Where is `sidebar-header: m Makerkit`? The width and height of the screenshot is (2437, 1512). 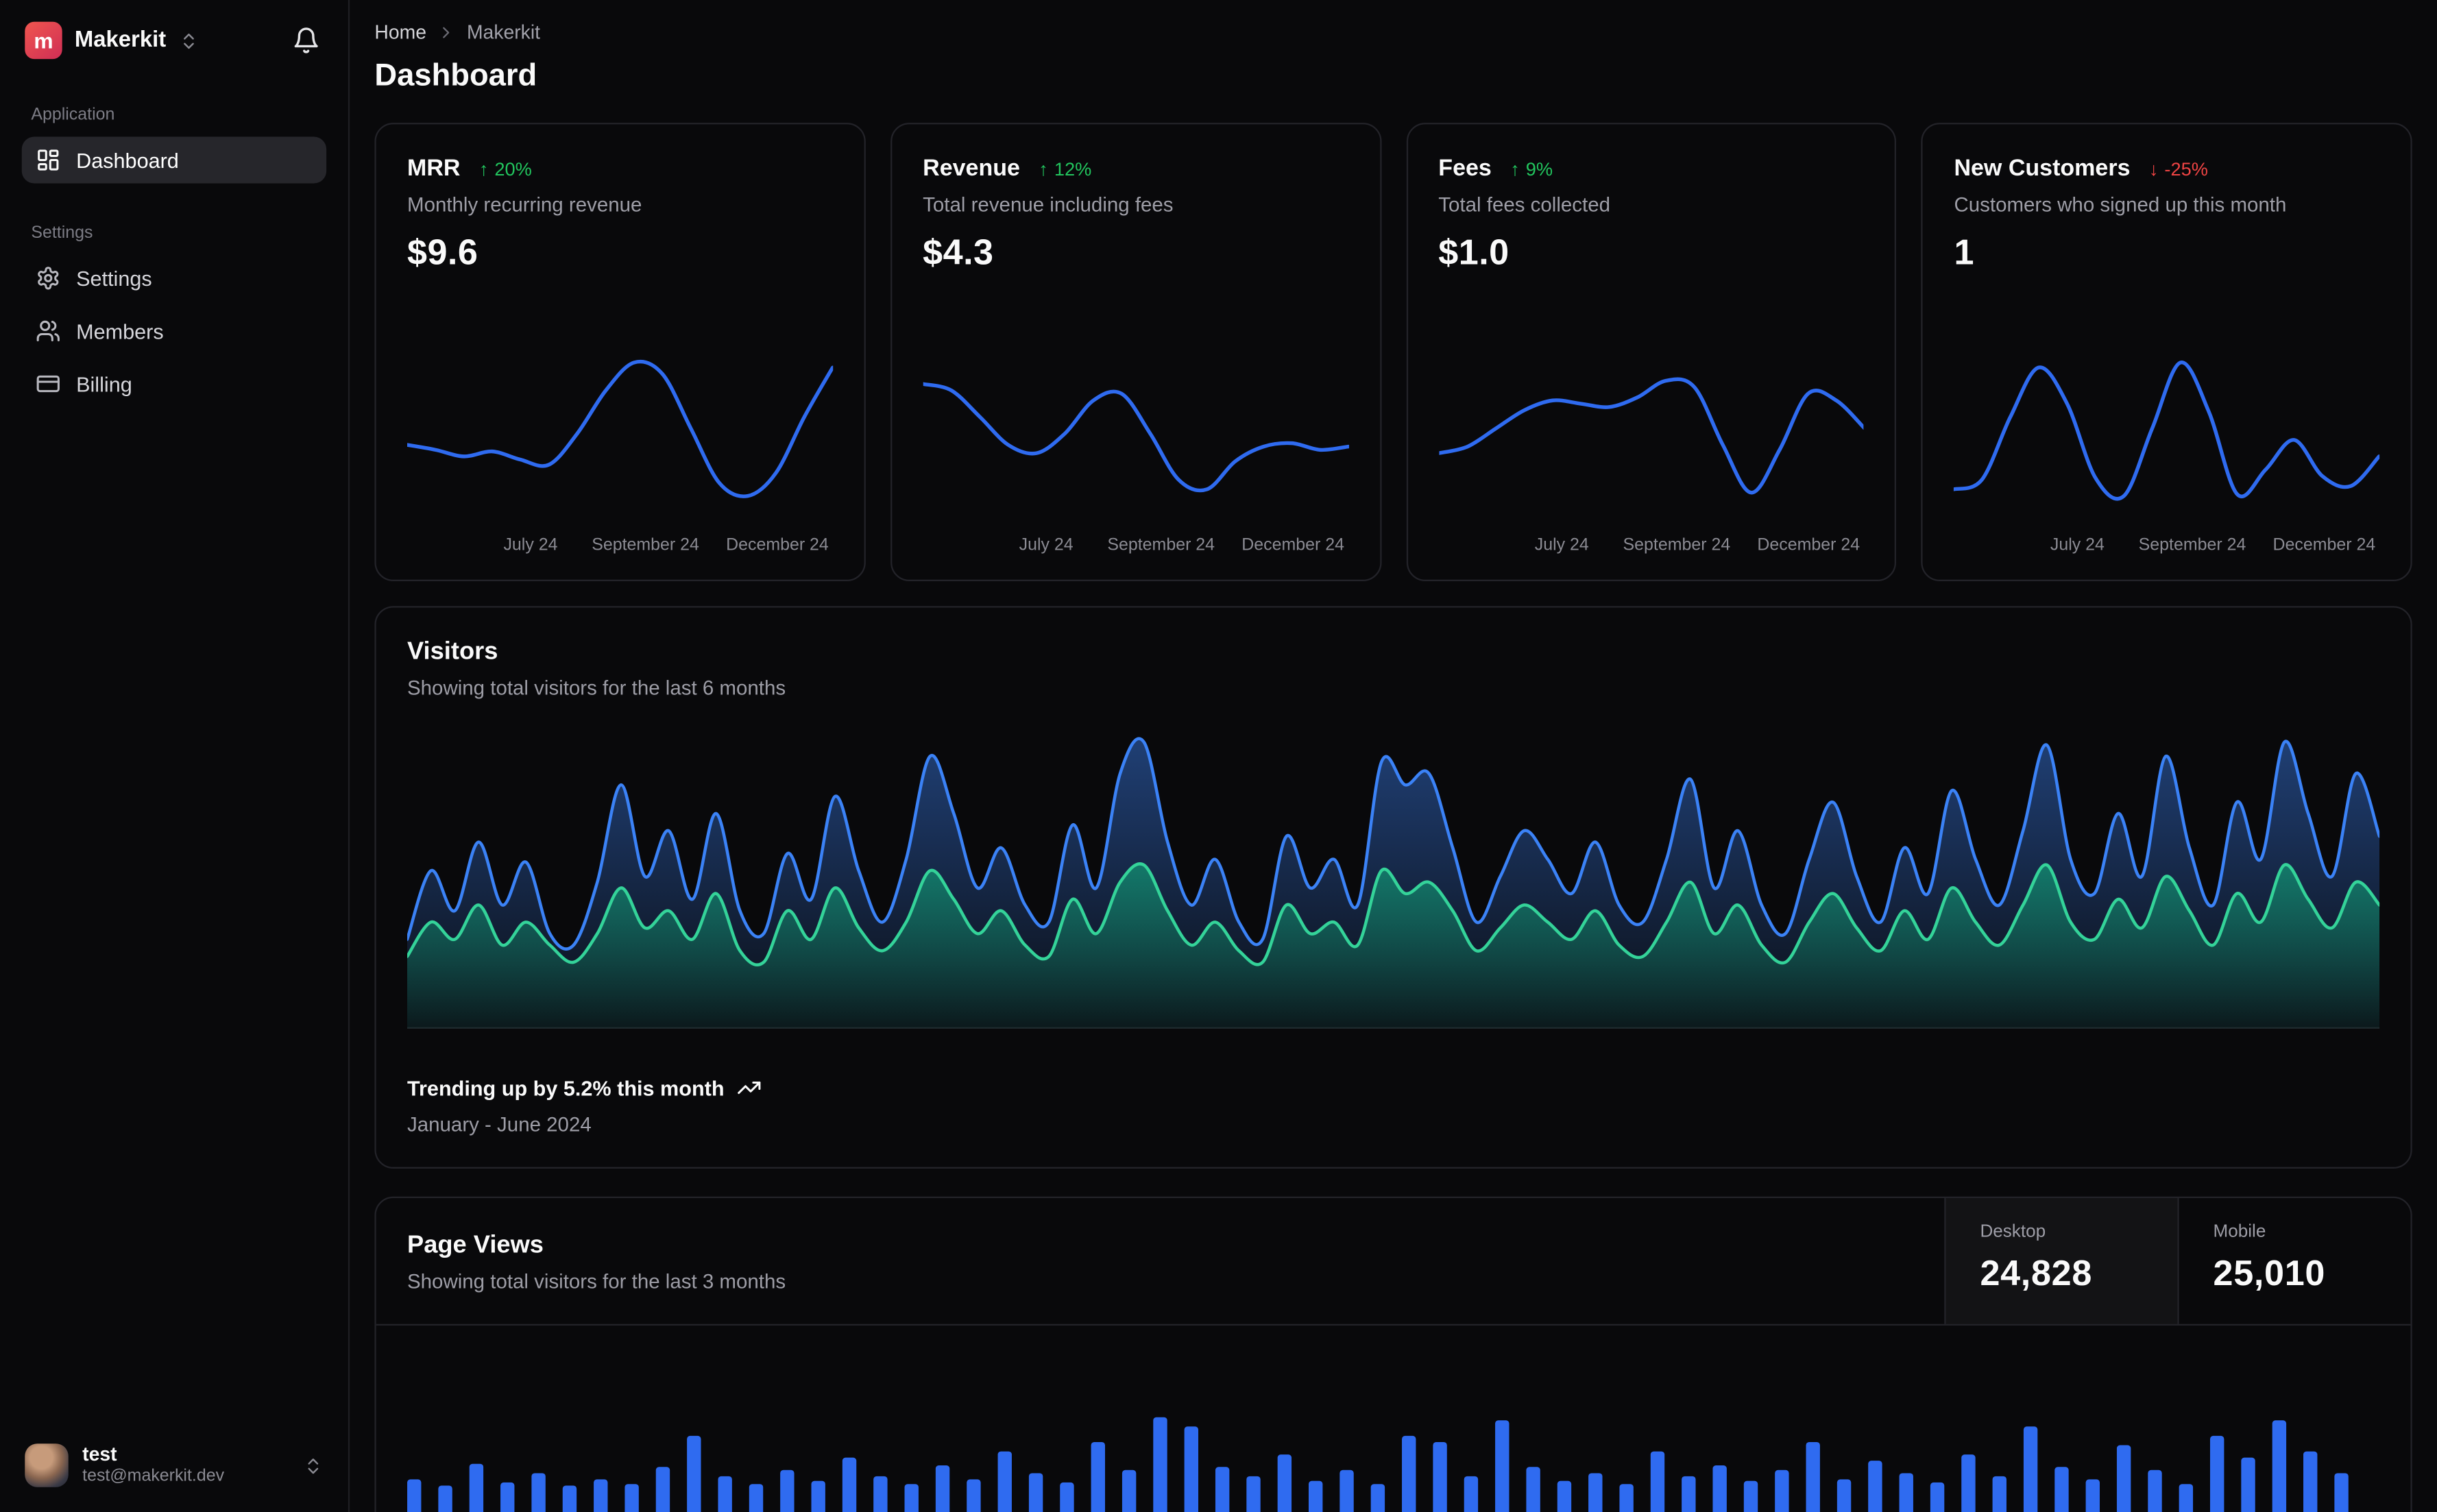 sidebar-header: m Makerkit is located at coordinates (174, 40).